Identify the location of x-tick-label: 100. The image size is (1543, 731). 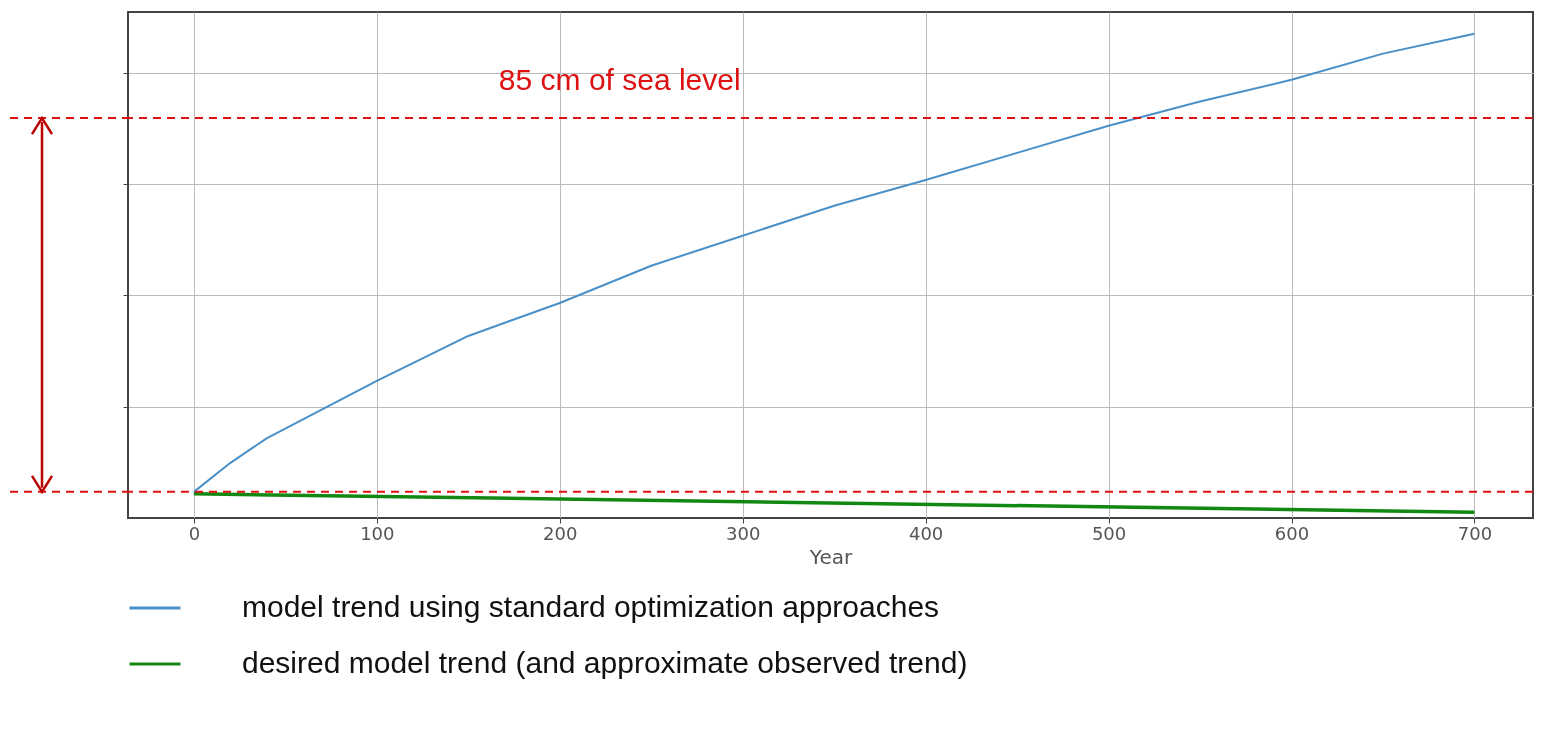
(377, 533).